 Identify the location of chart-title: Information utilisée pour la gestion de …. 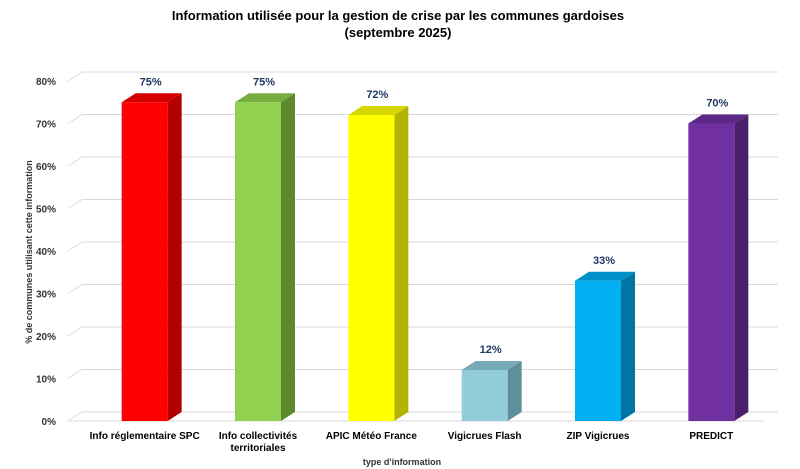
(398, 15).